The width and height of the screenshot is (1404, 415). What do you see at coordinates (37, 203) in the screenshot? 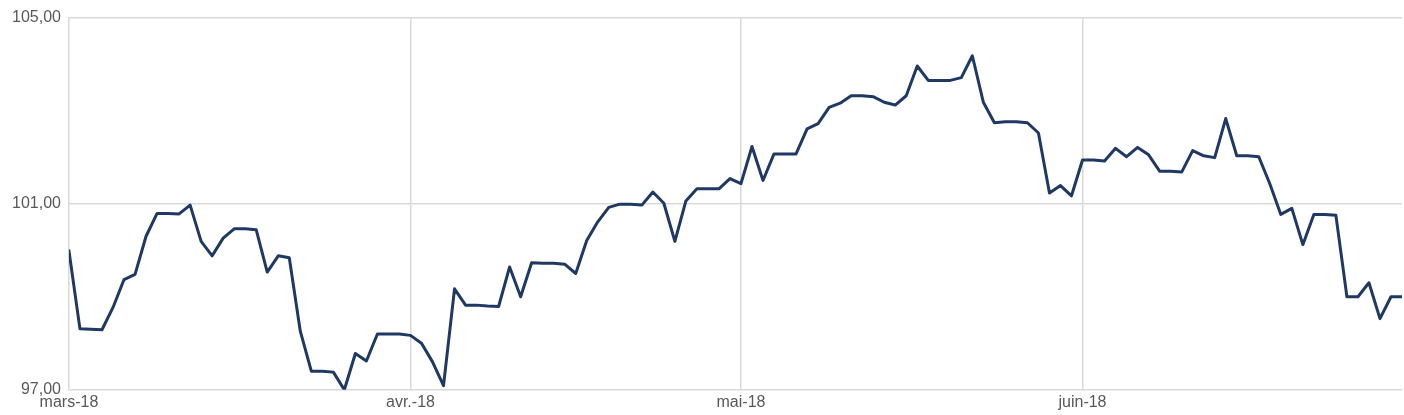
I see `y-tick-label: 101,00` at bounding box center [37, 203].